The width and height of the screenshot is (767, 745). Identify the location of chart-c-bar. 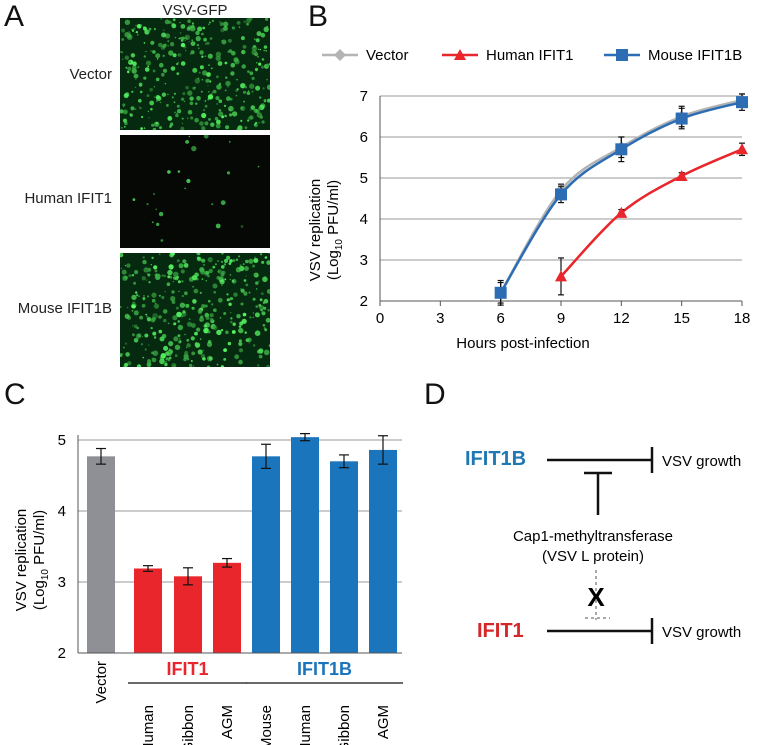
(344, 557).